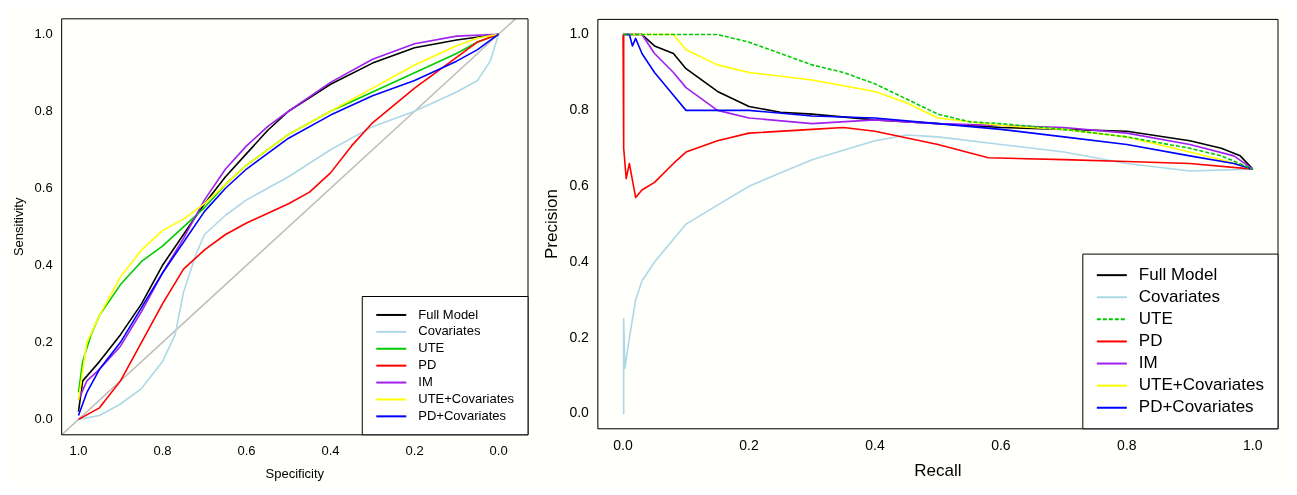 Image resolution: width=1297 pixels, height=495 pixels. Describe the element at coordinates (19, 227) in the screenshot. I see `y-axis-title: Sensitivity` at that location.